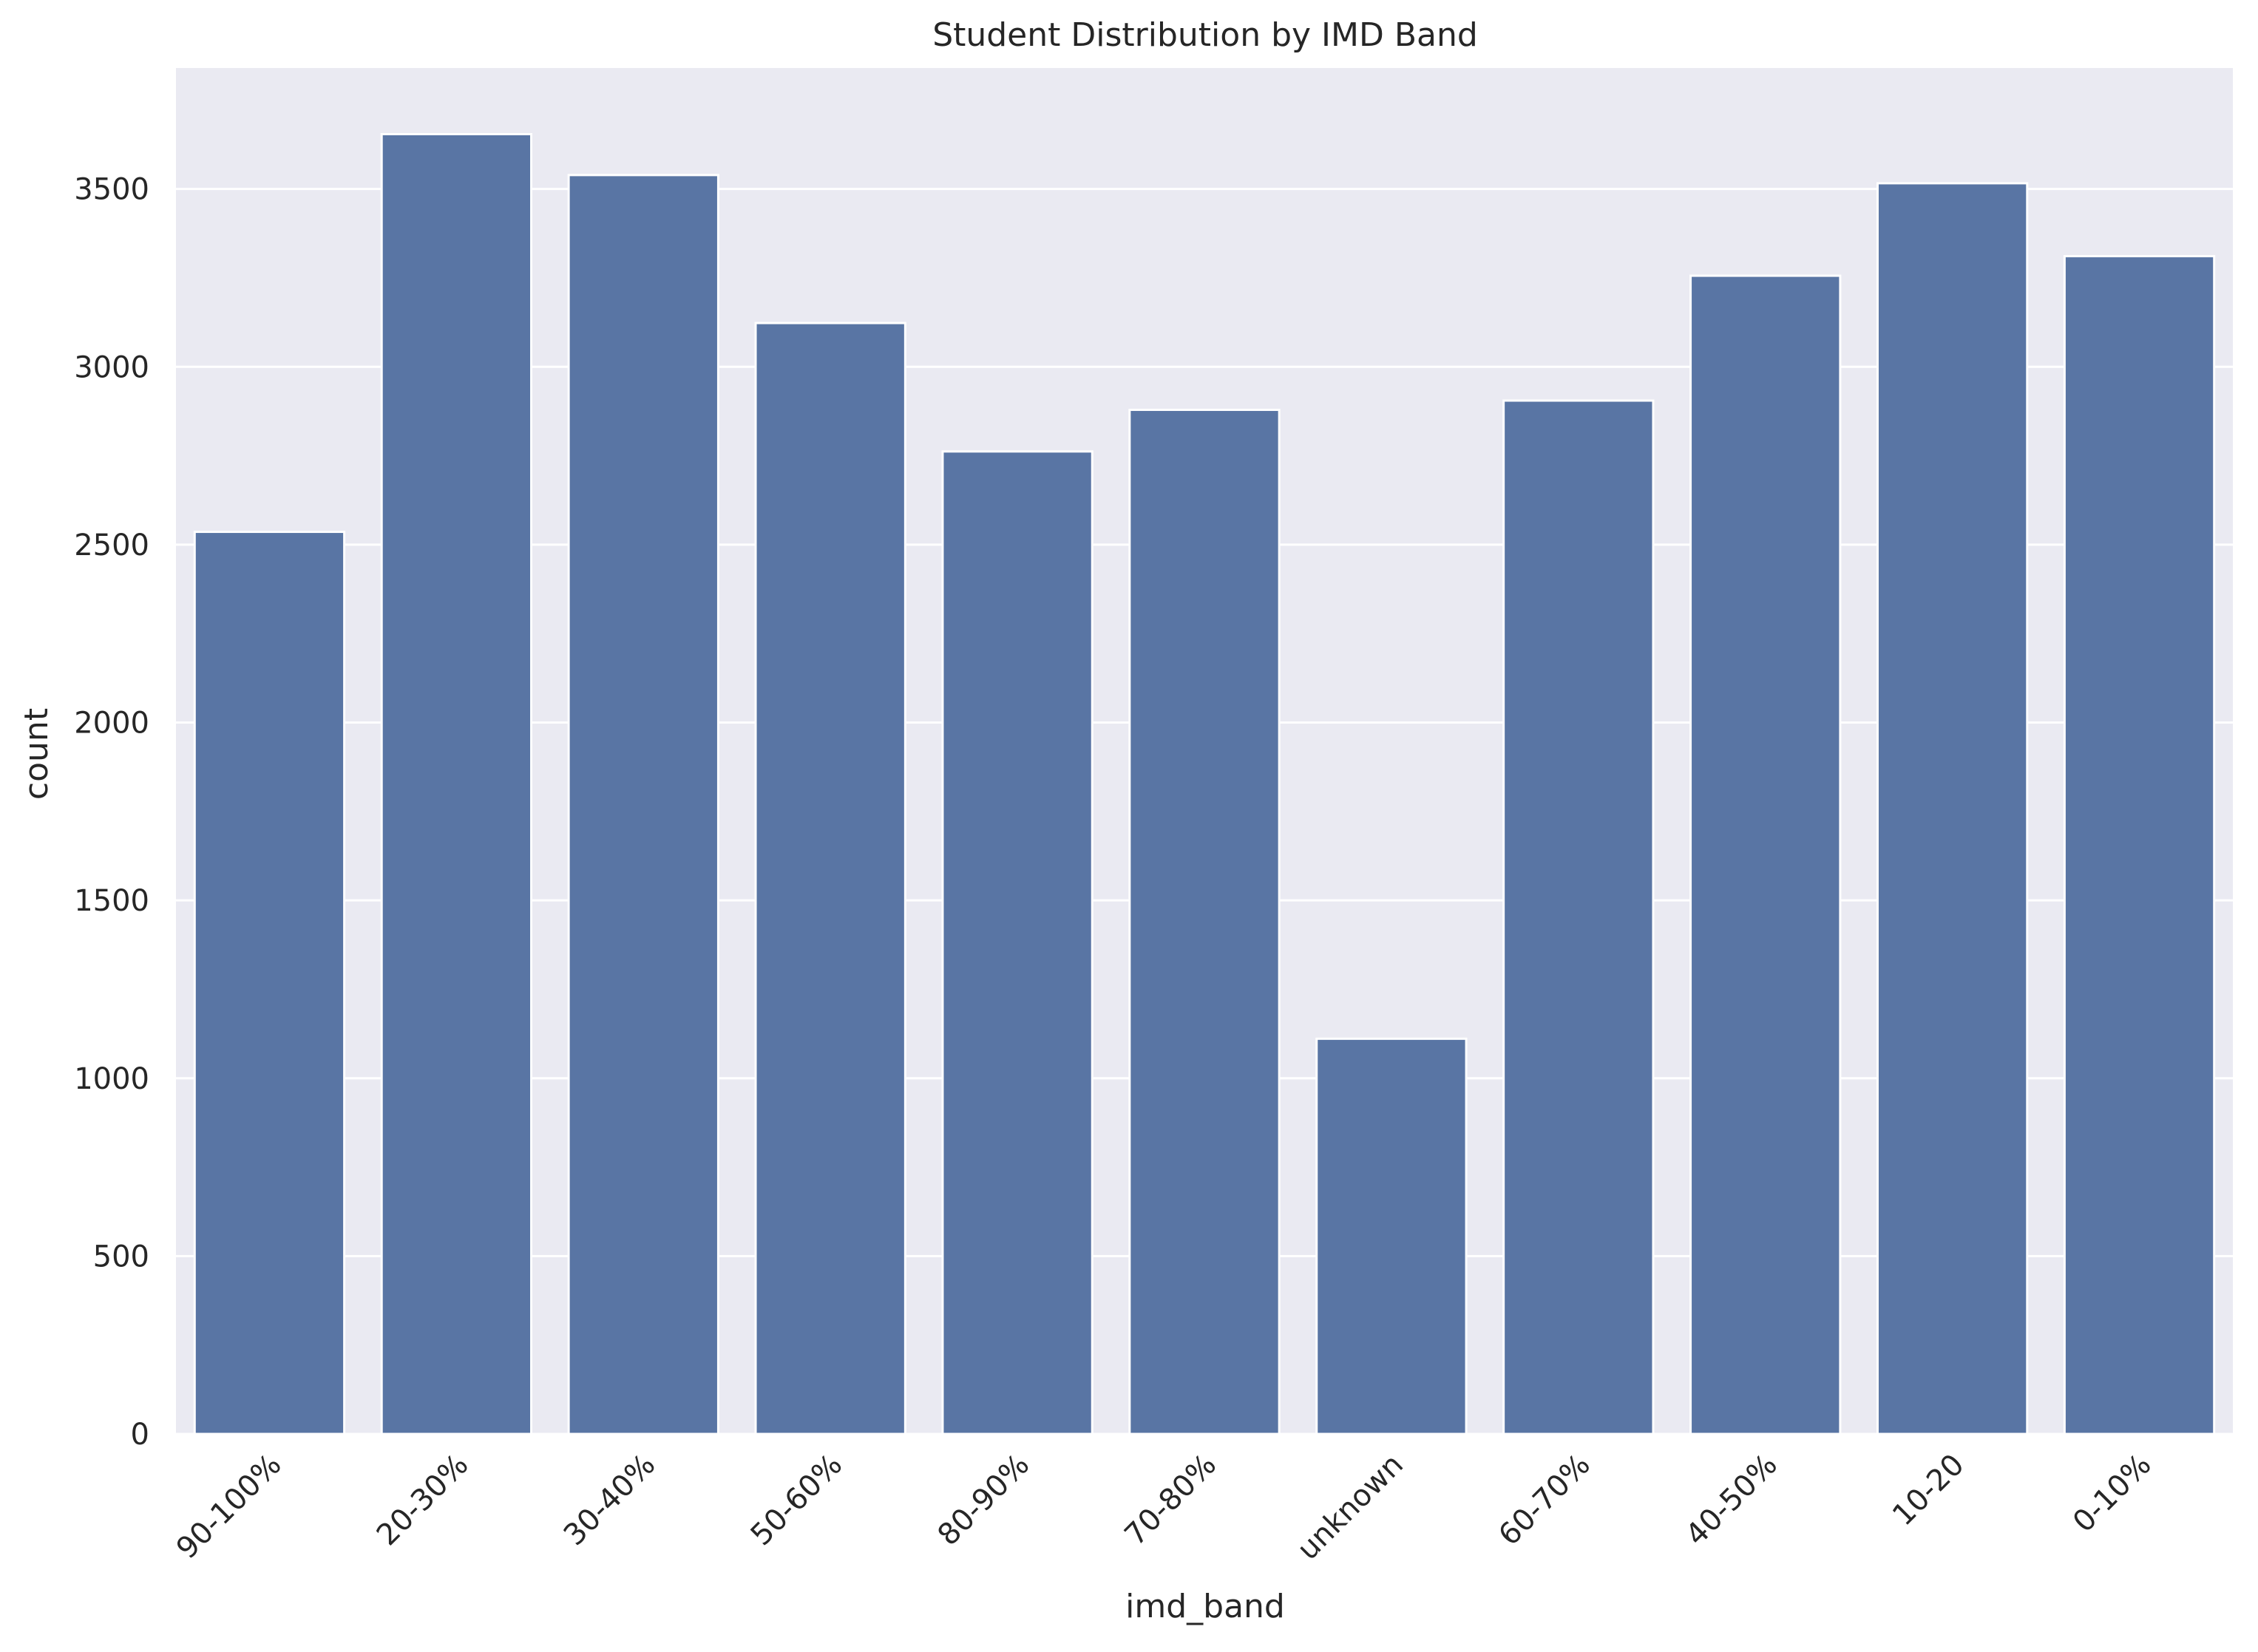  Describe the element at coordinates (111, 724) in the screenshot. I see `y-tick-label: 2000` at that location.